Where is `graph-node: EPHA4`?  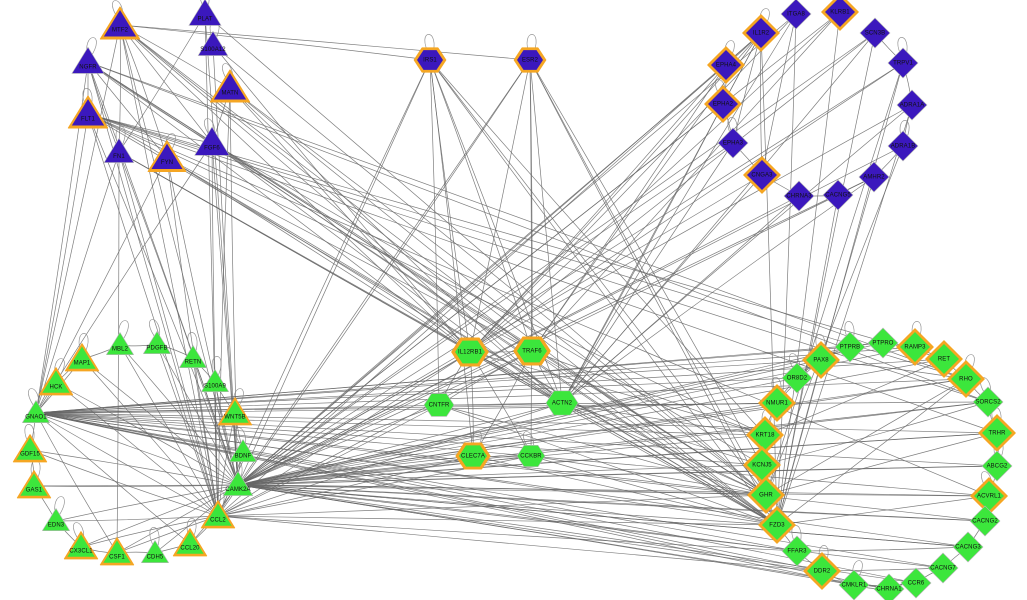
graph-node: EPHA4 is located at coordinates (726, 65).